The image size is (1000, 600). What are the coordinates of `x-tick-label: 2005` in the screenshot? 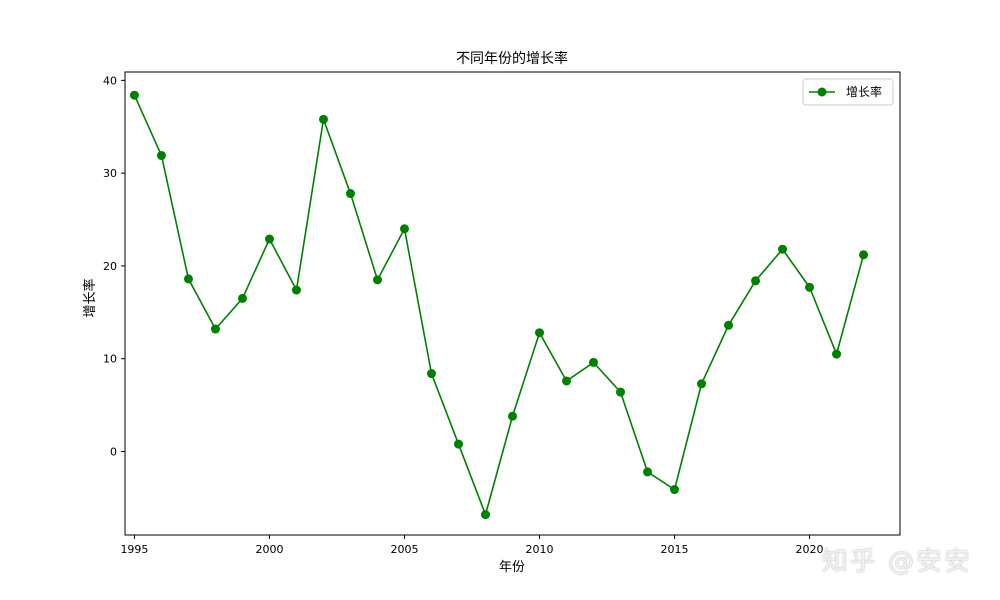 It's located at (404, 549).